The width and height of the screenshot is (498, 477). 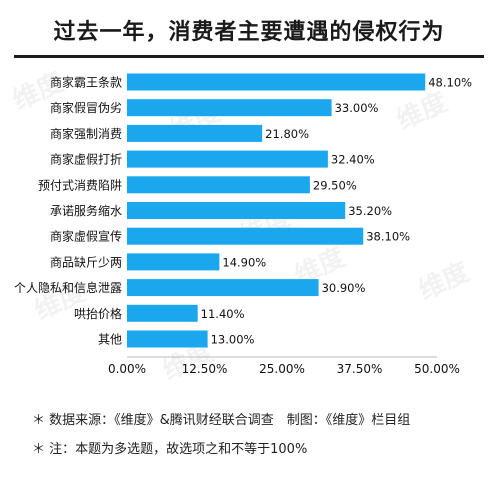 What do you see at coordinates (353, 160) in the screenshot?
I see `data-label: 32.40%` at bounding box center [353, 160].